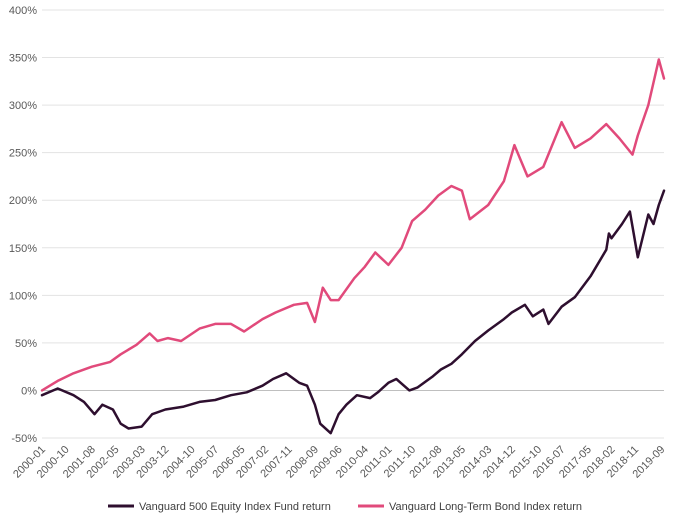  I want to click on y-tick-label: 0%, so click(29, 391).